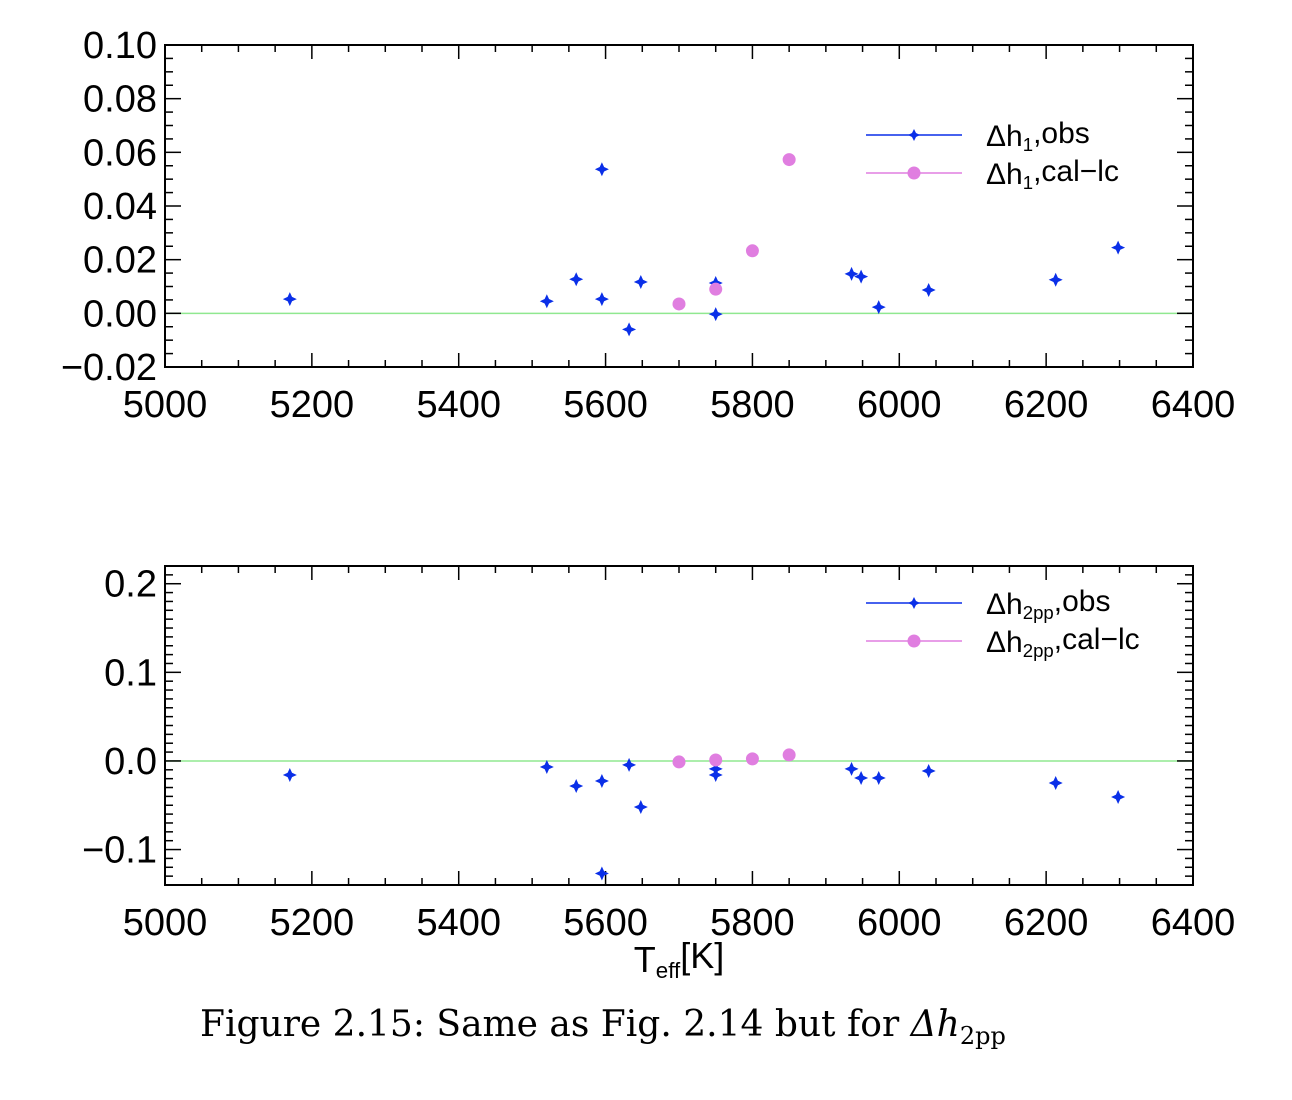  Describe the element at coordinates (130, 585) in the screenshot. I see `y-tick-label: 0.2` at that location.